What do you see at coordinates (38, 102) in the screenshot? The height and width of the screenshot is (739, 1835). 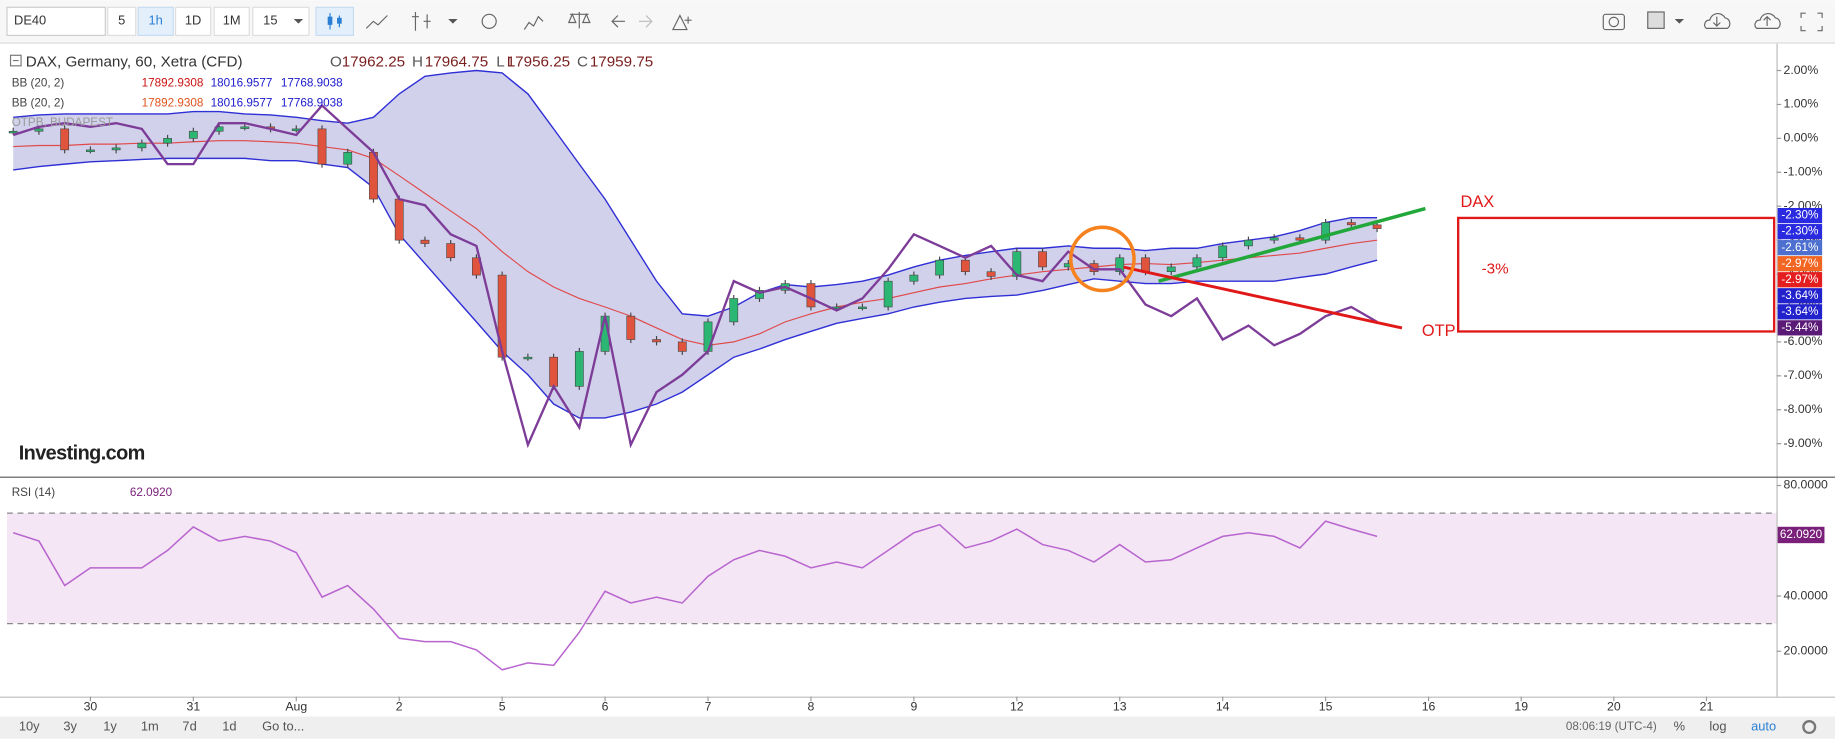 I see `indicator-label: BB (20, 2)` at bounding box center [38, 102].